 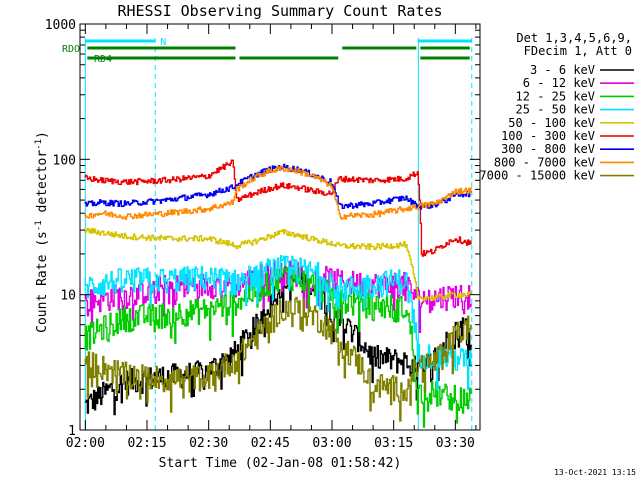 I want to click on y-tick-label: 10, so click(x=68, y=296).